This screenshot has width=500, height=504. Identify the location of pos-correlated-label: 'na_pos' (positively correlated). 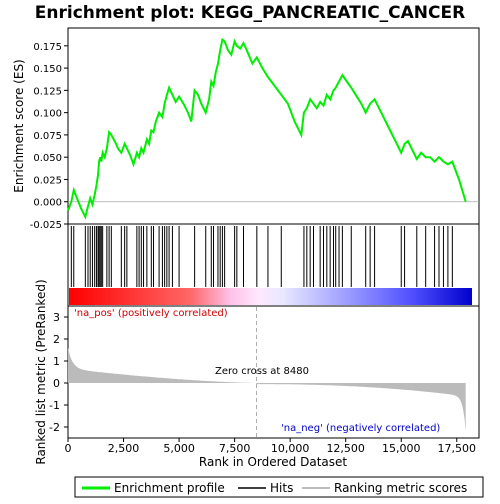
(151, 313).